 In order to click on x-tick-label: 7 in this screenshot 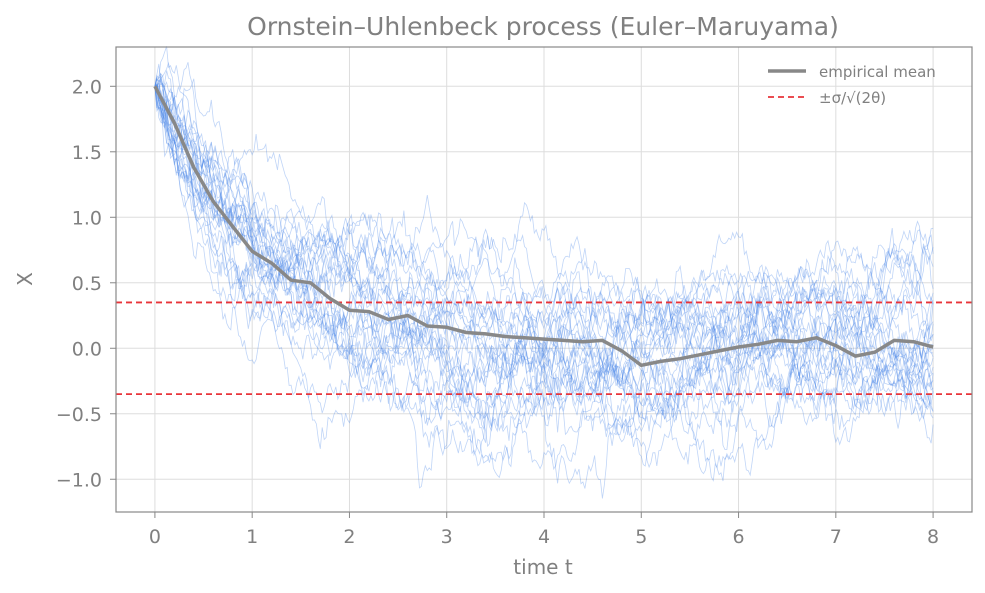, I will do `click(836, 537)`.